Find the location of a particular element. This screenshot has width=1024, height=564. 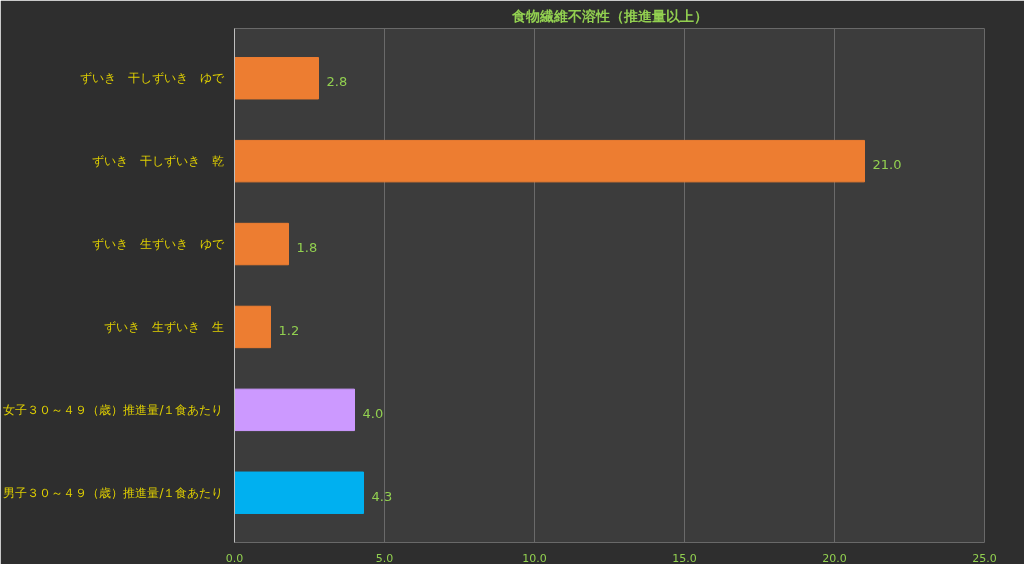

data-label: 2.8 is located at coordinates (337, 82).